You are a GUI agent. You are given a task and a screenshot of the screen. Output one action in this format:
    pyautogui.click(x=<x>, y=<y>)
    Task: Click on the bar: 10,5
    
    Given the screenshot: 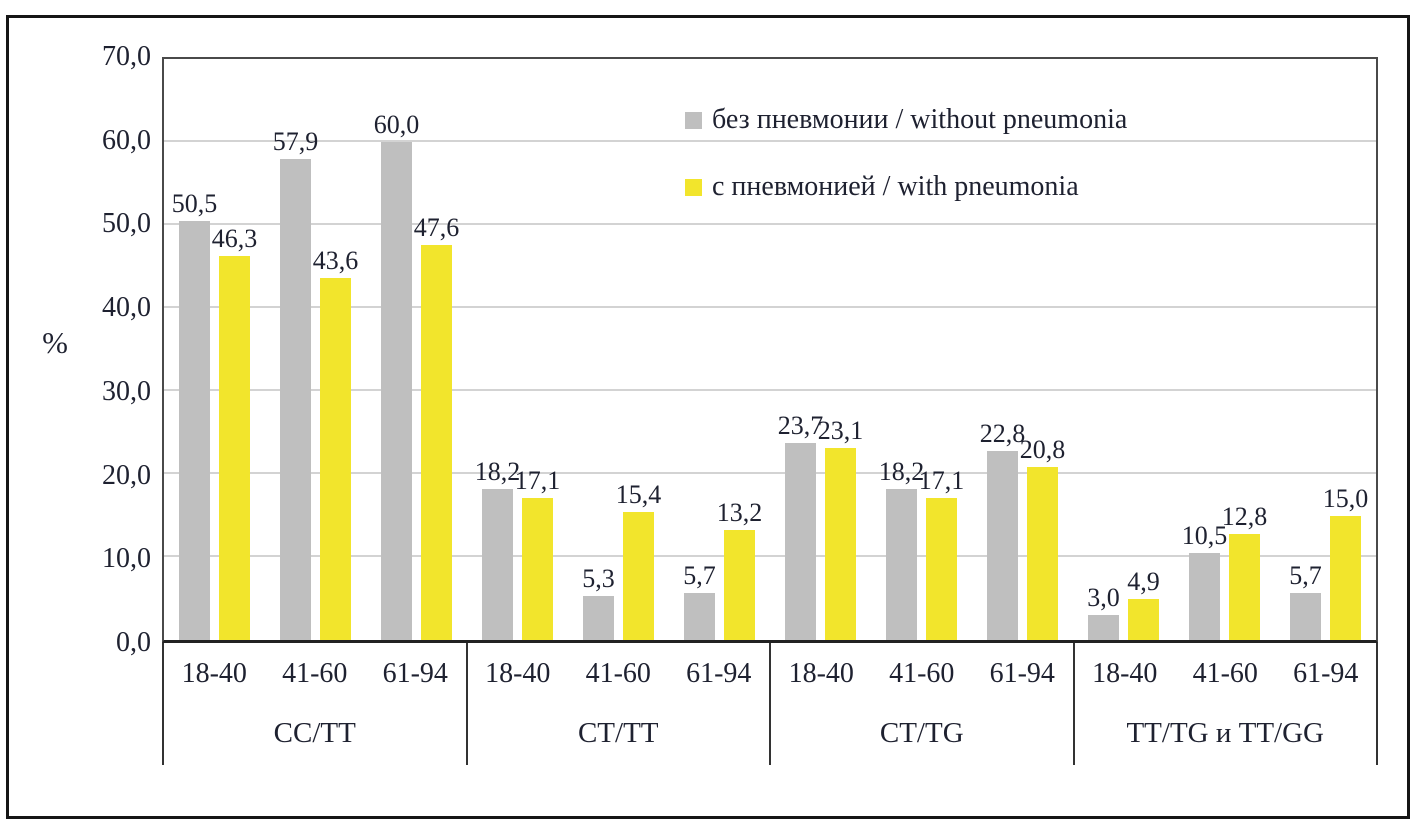 What is the action you would take?
    pyautogui.click(x=1204, y=580)
    